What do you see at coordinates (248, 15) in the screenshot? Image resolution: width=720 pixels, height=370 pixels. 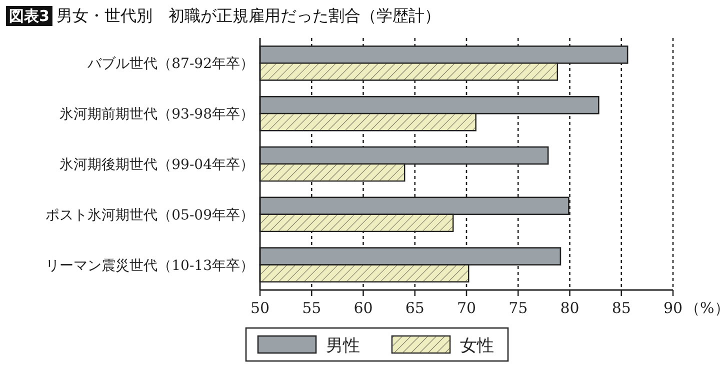 I see `chart-title: 男女・世代別 初職が正規雇用だった割合（学歴計）` at bounding box center [248, 15].